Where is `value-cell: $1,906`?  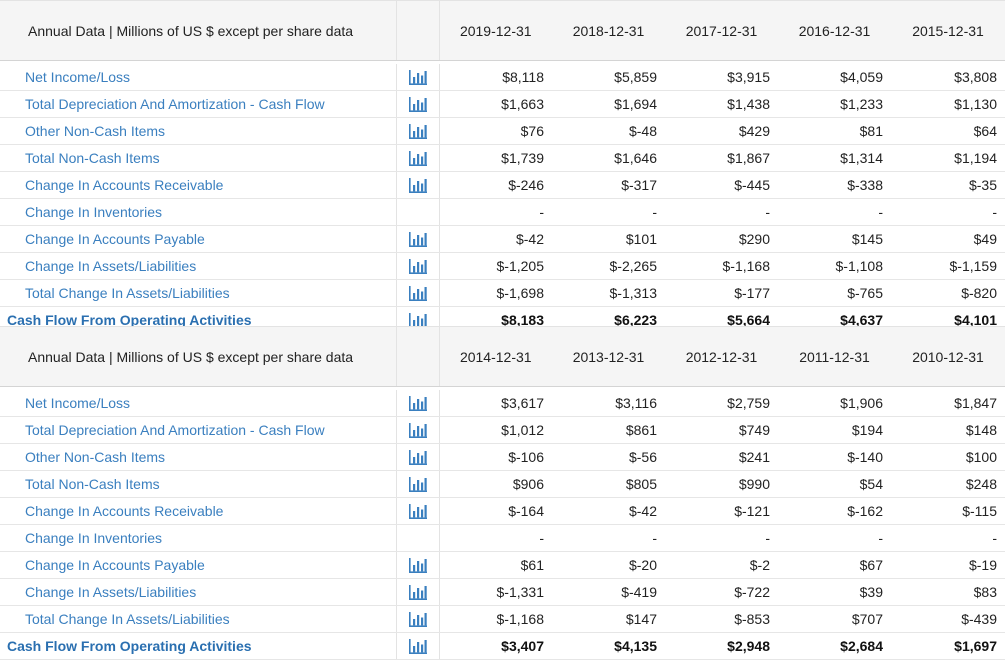
value-cell: $1,906 is located at coordinates (834, 403).